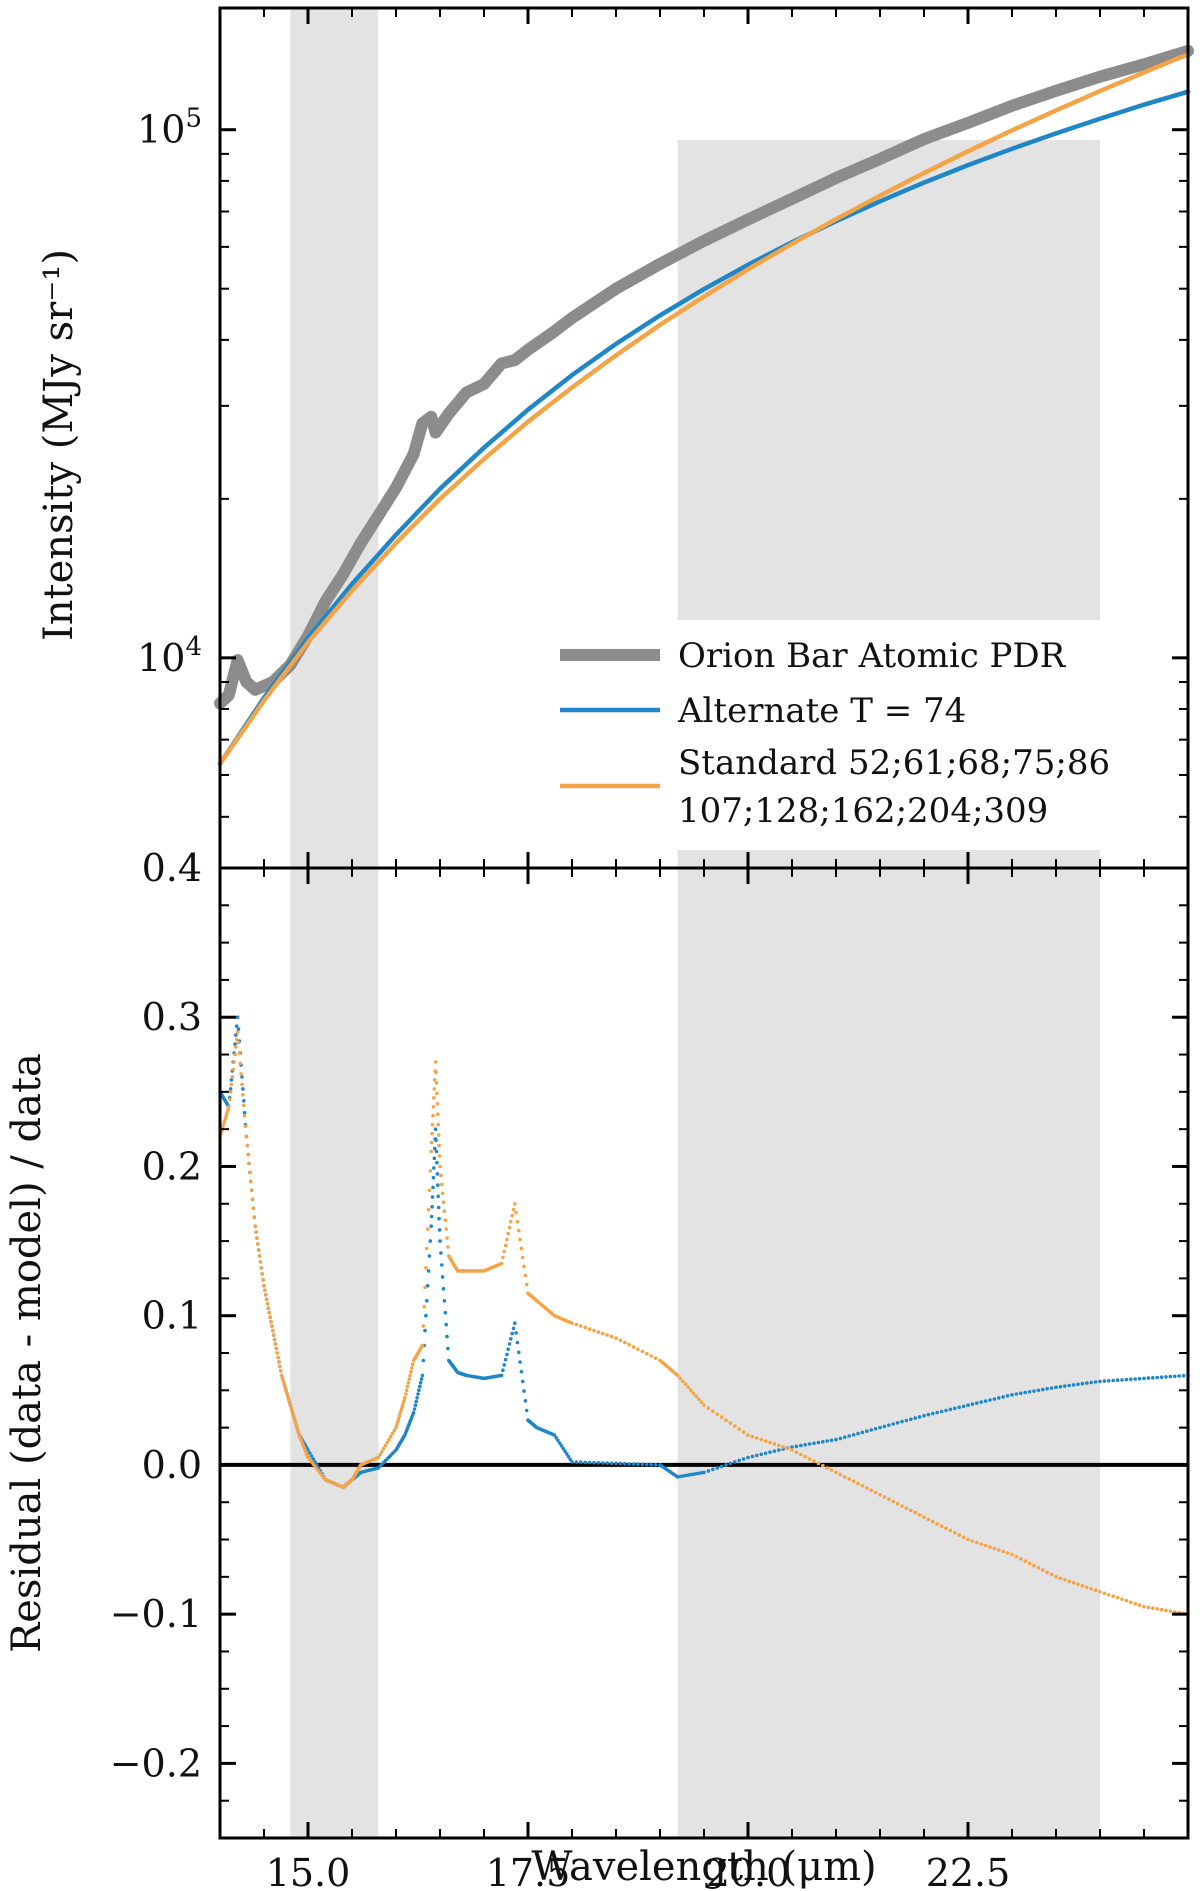 The image size is (1200, 1891). Describe the element at coordinates (334, 438) in the screenshot. I see `shaded-region` at that location.